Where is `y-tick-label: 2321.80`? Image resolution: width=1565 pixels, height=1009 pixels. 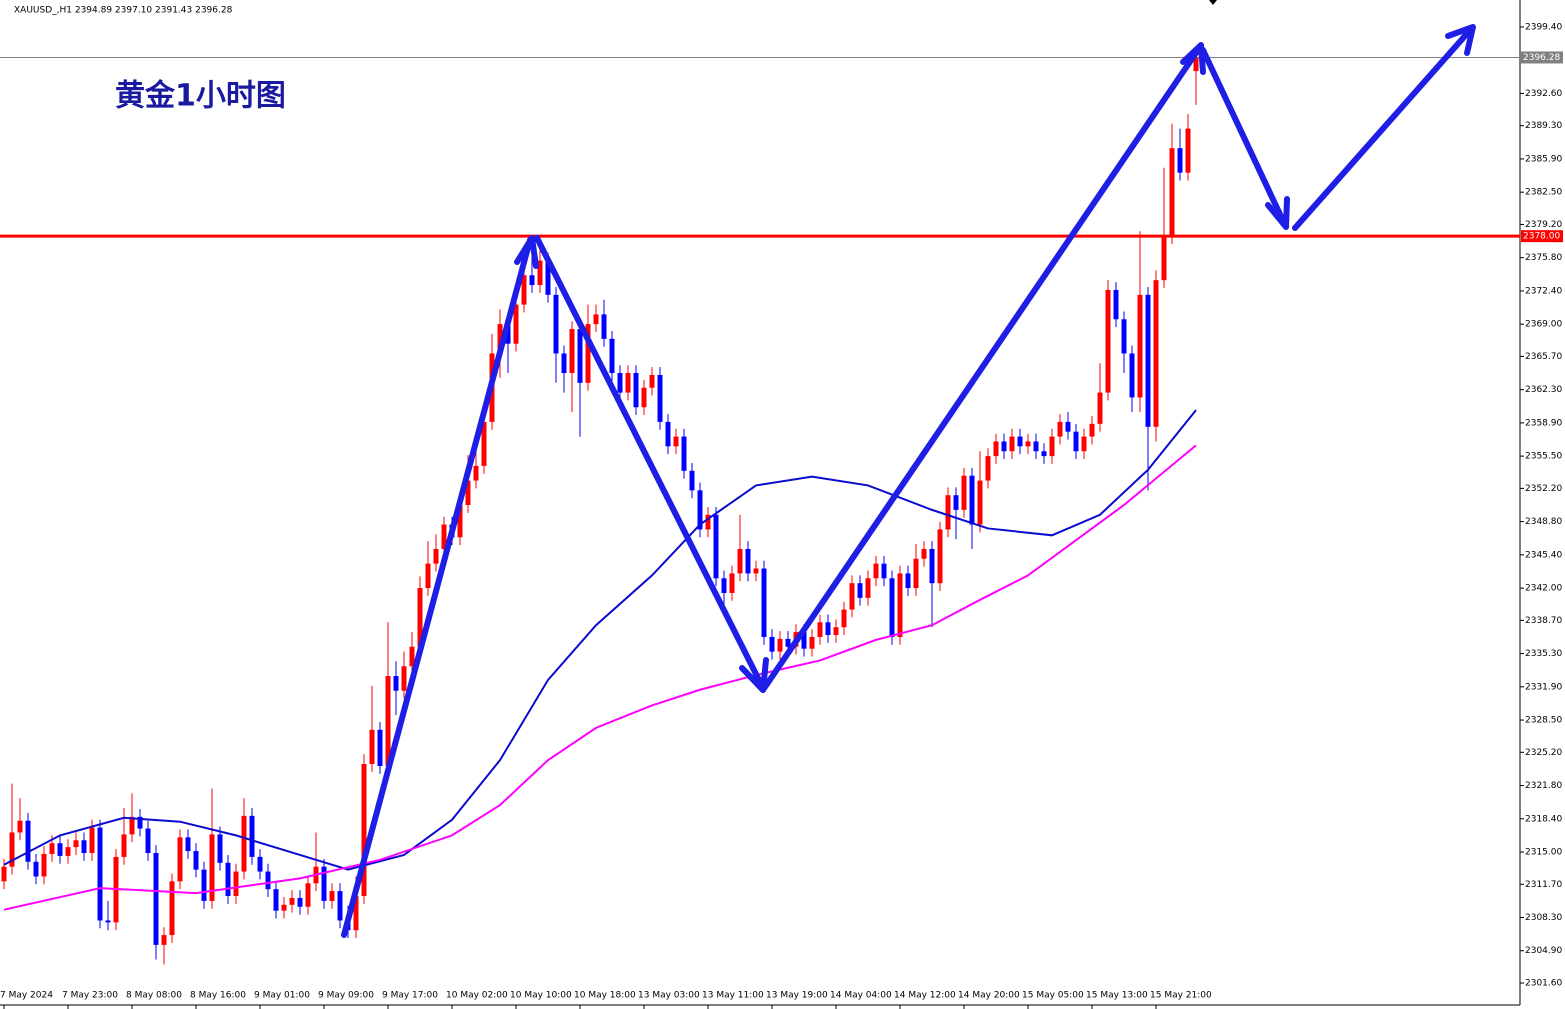 y-tick-label: 2321.80 is located at coordinates (1543, 786).